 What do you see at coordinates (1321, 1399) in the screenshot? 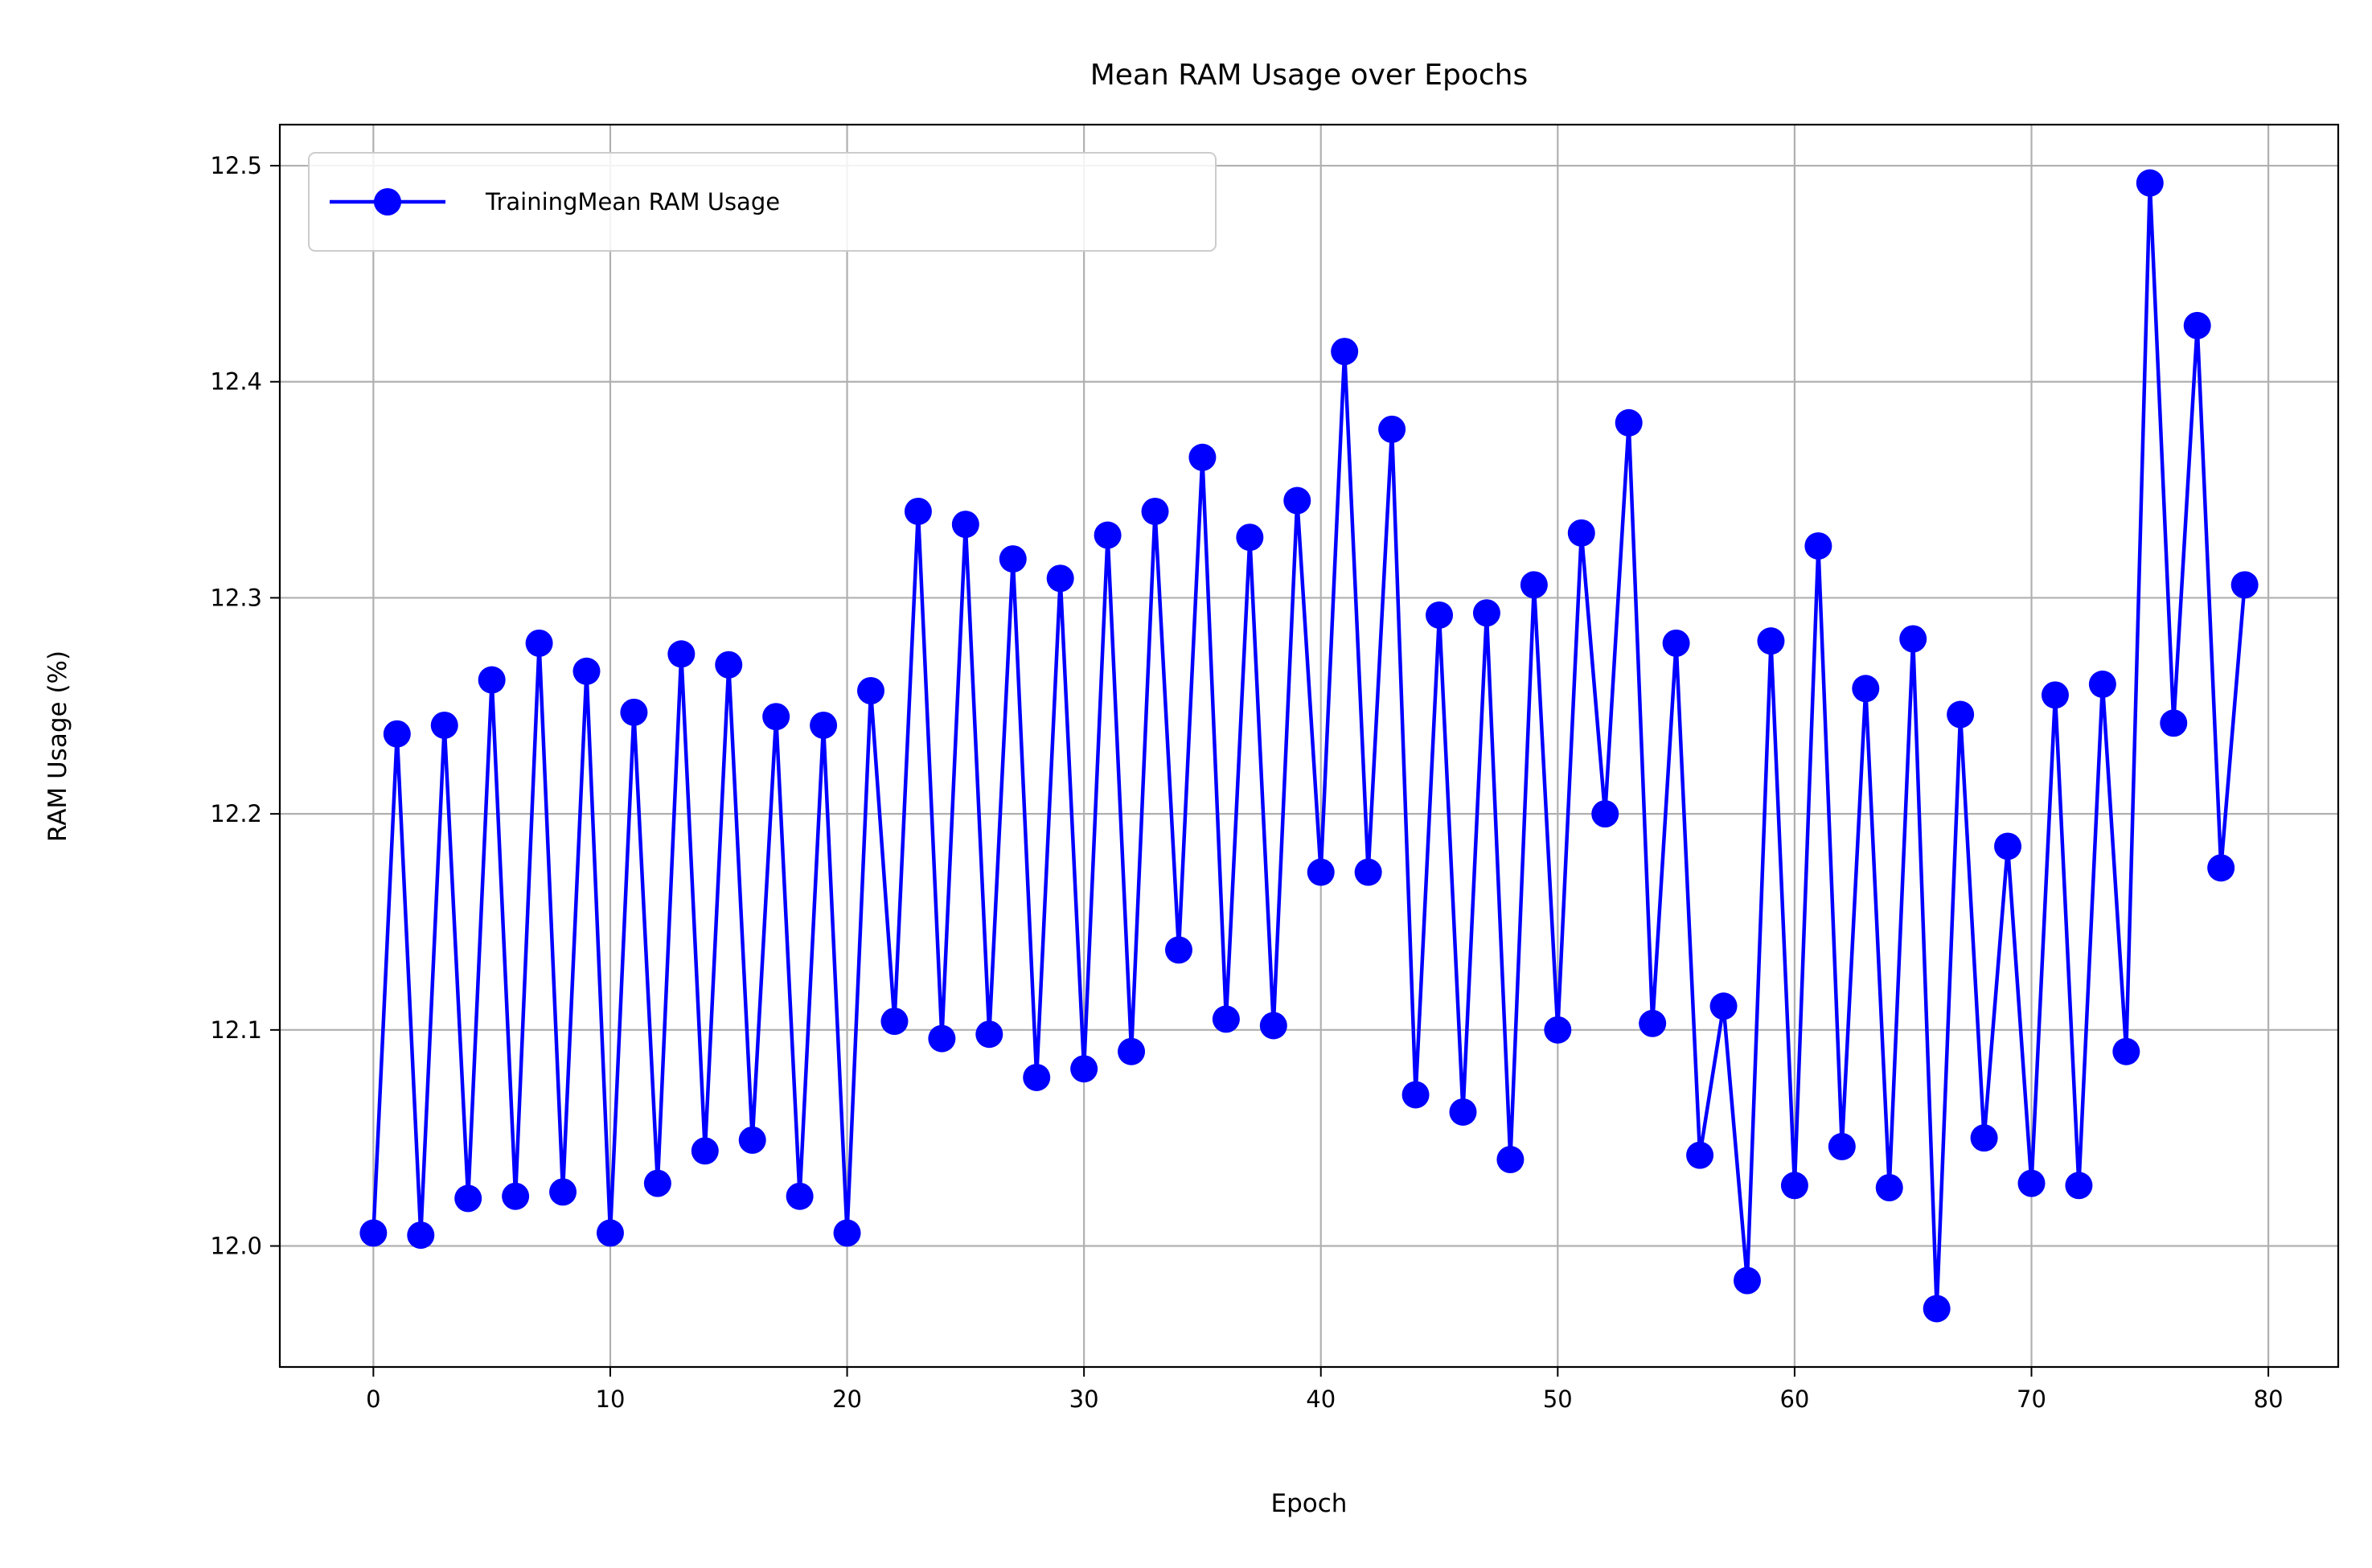
I see `x-tick-label: 40` at bounding box center [1321, 1399].